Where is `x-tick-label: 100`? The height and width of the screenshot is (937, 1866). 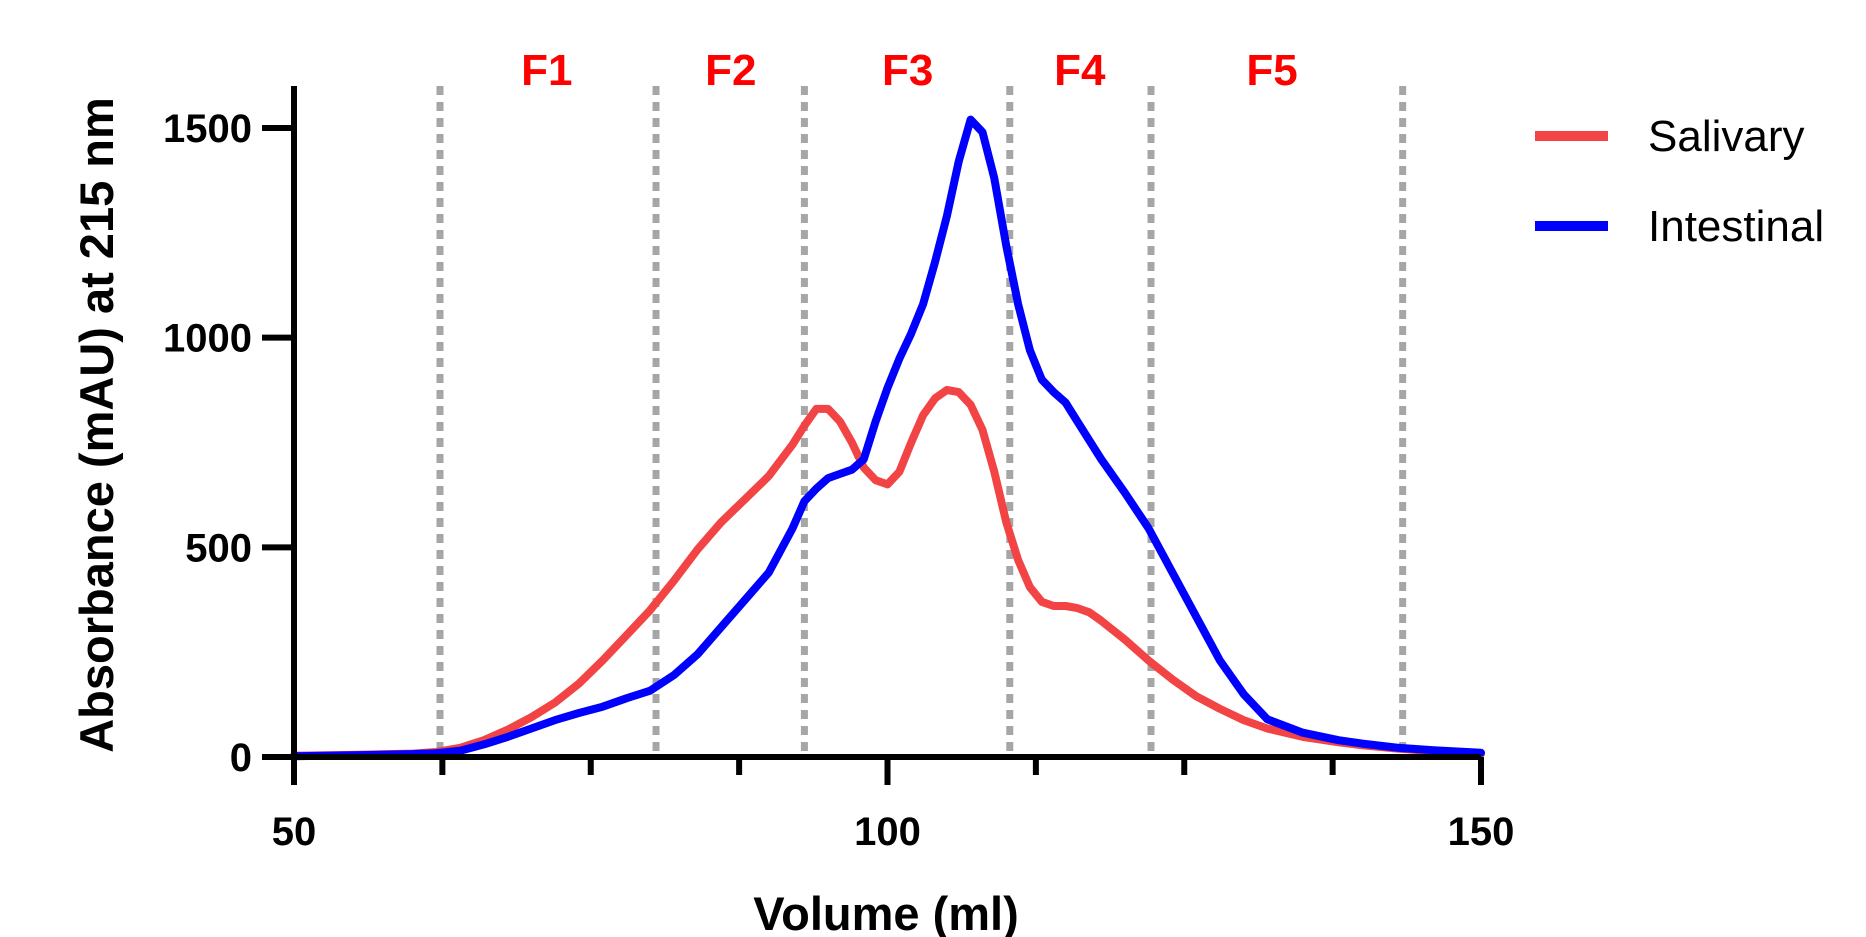
x-tick-label: 100 is located at coordinates (887, 832).